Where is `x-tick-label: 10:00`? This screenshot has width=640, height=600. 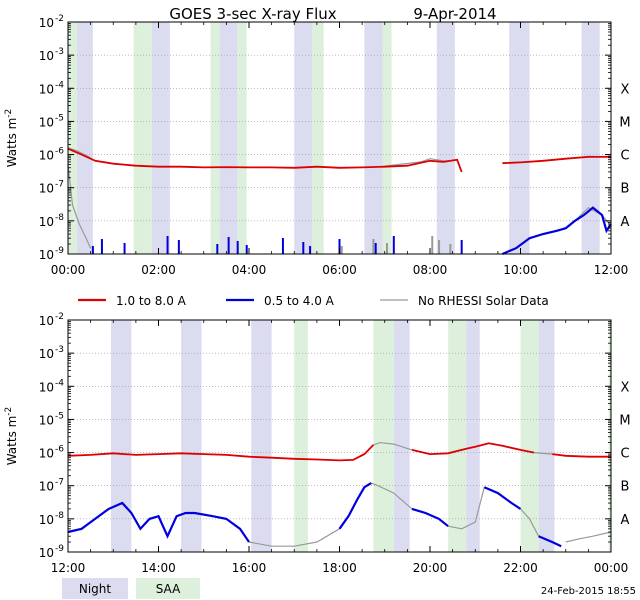
x-tick-label: 10:00 is located at coordinates (520, 270).